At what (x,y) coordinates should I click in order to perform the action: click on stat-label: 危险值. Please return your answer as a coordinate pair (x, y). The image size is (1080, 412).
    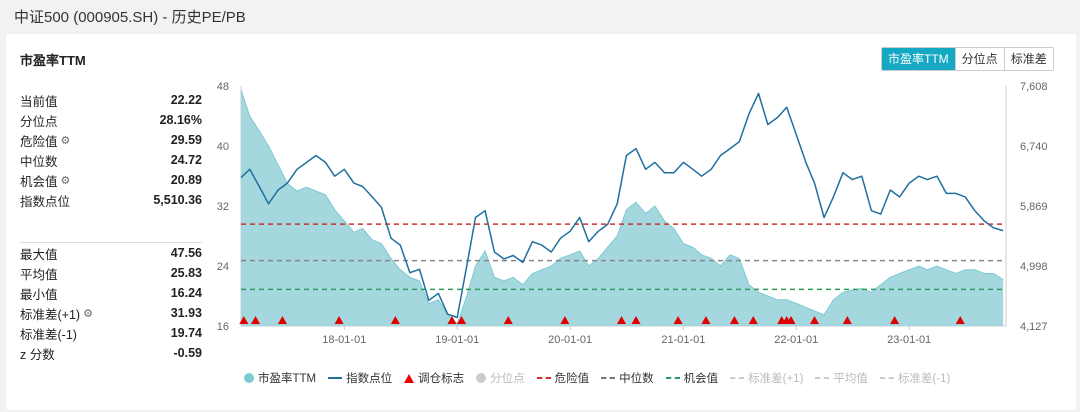
    Looking at the image, I should click on (39, 141).